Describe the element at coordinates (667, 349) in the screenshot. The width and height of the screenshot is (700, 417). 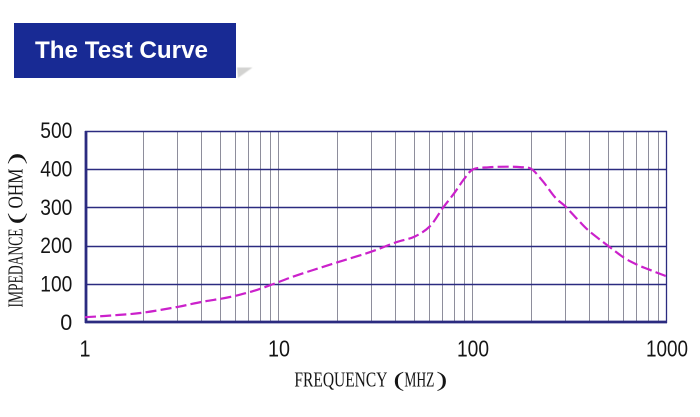
I see `svg-text: 1000` at that location.